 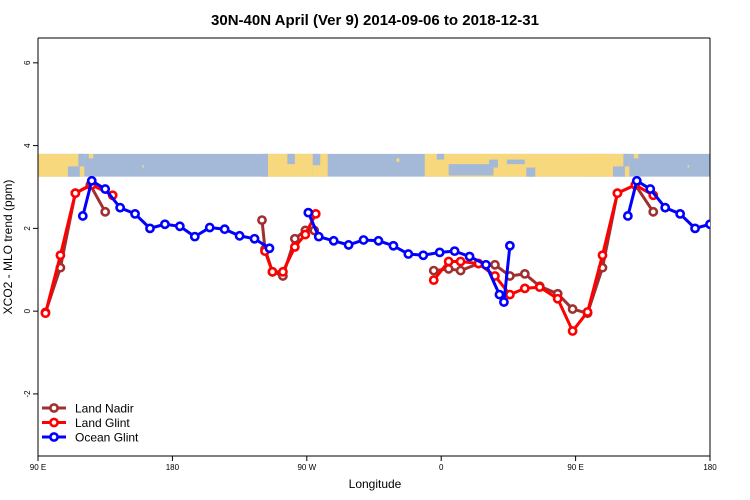 What do you see at coordinates (306, 467) in the screenshot?
I see `x-tick-label: 90 W` at bounding box center [306, 467].